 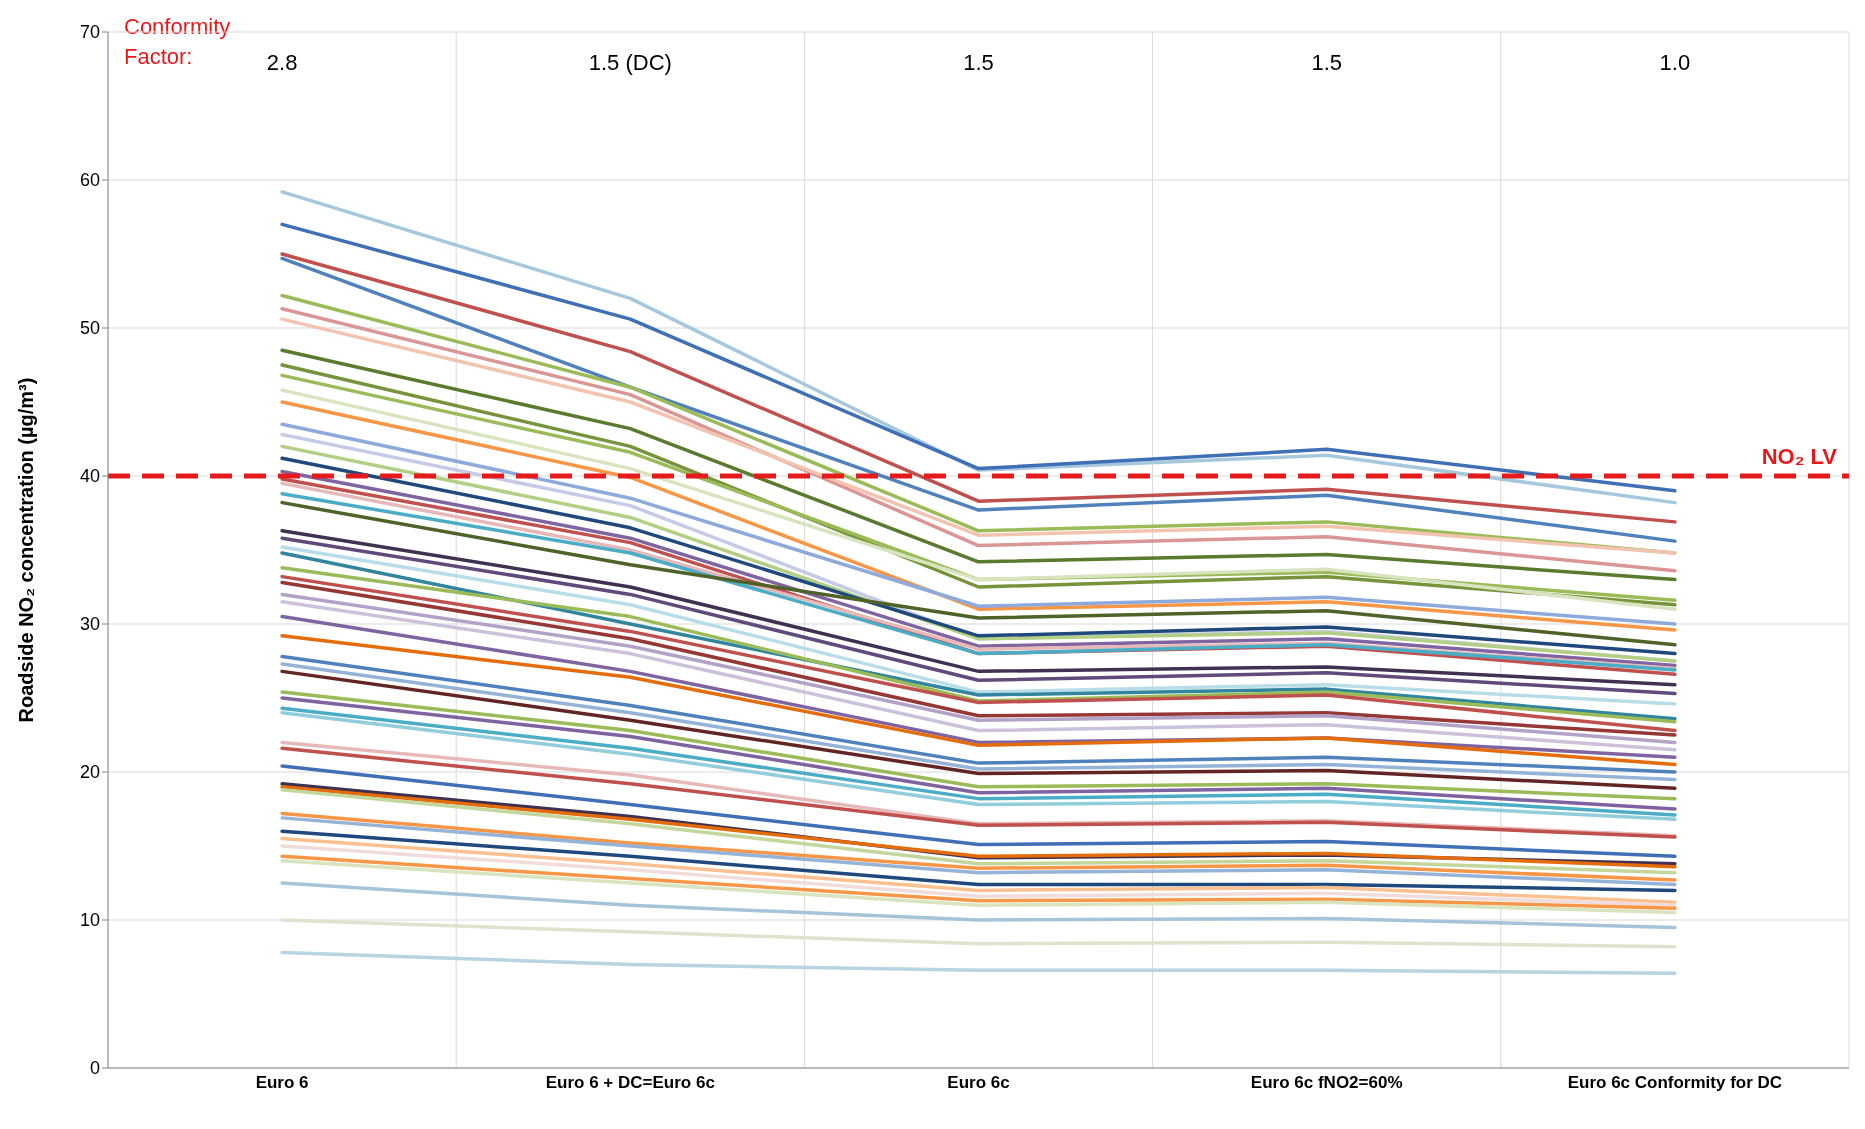 What do you see at coordinates (26, 550) in the screenshot?
I see `y-axis-title: Roadside NO₂ concentration (µg/m³)` at bounding box center [26, 550].